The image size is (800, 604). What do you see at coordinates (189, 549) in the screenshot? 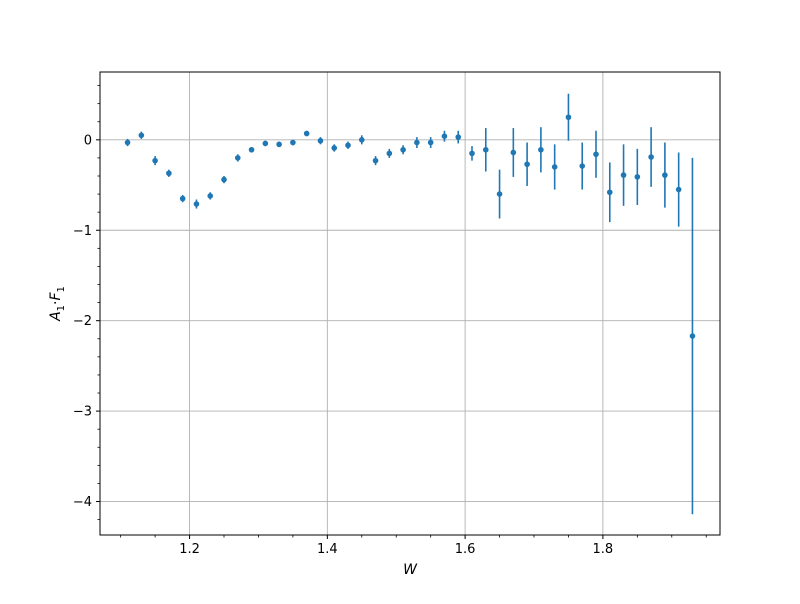
I see `x-tick-label: 1.2` at bounding box center [189, 549].